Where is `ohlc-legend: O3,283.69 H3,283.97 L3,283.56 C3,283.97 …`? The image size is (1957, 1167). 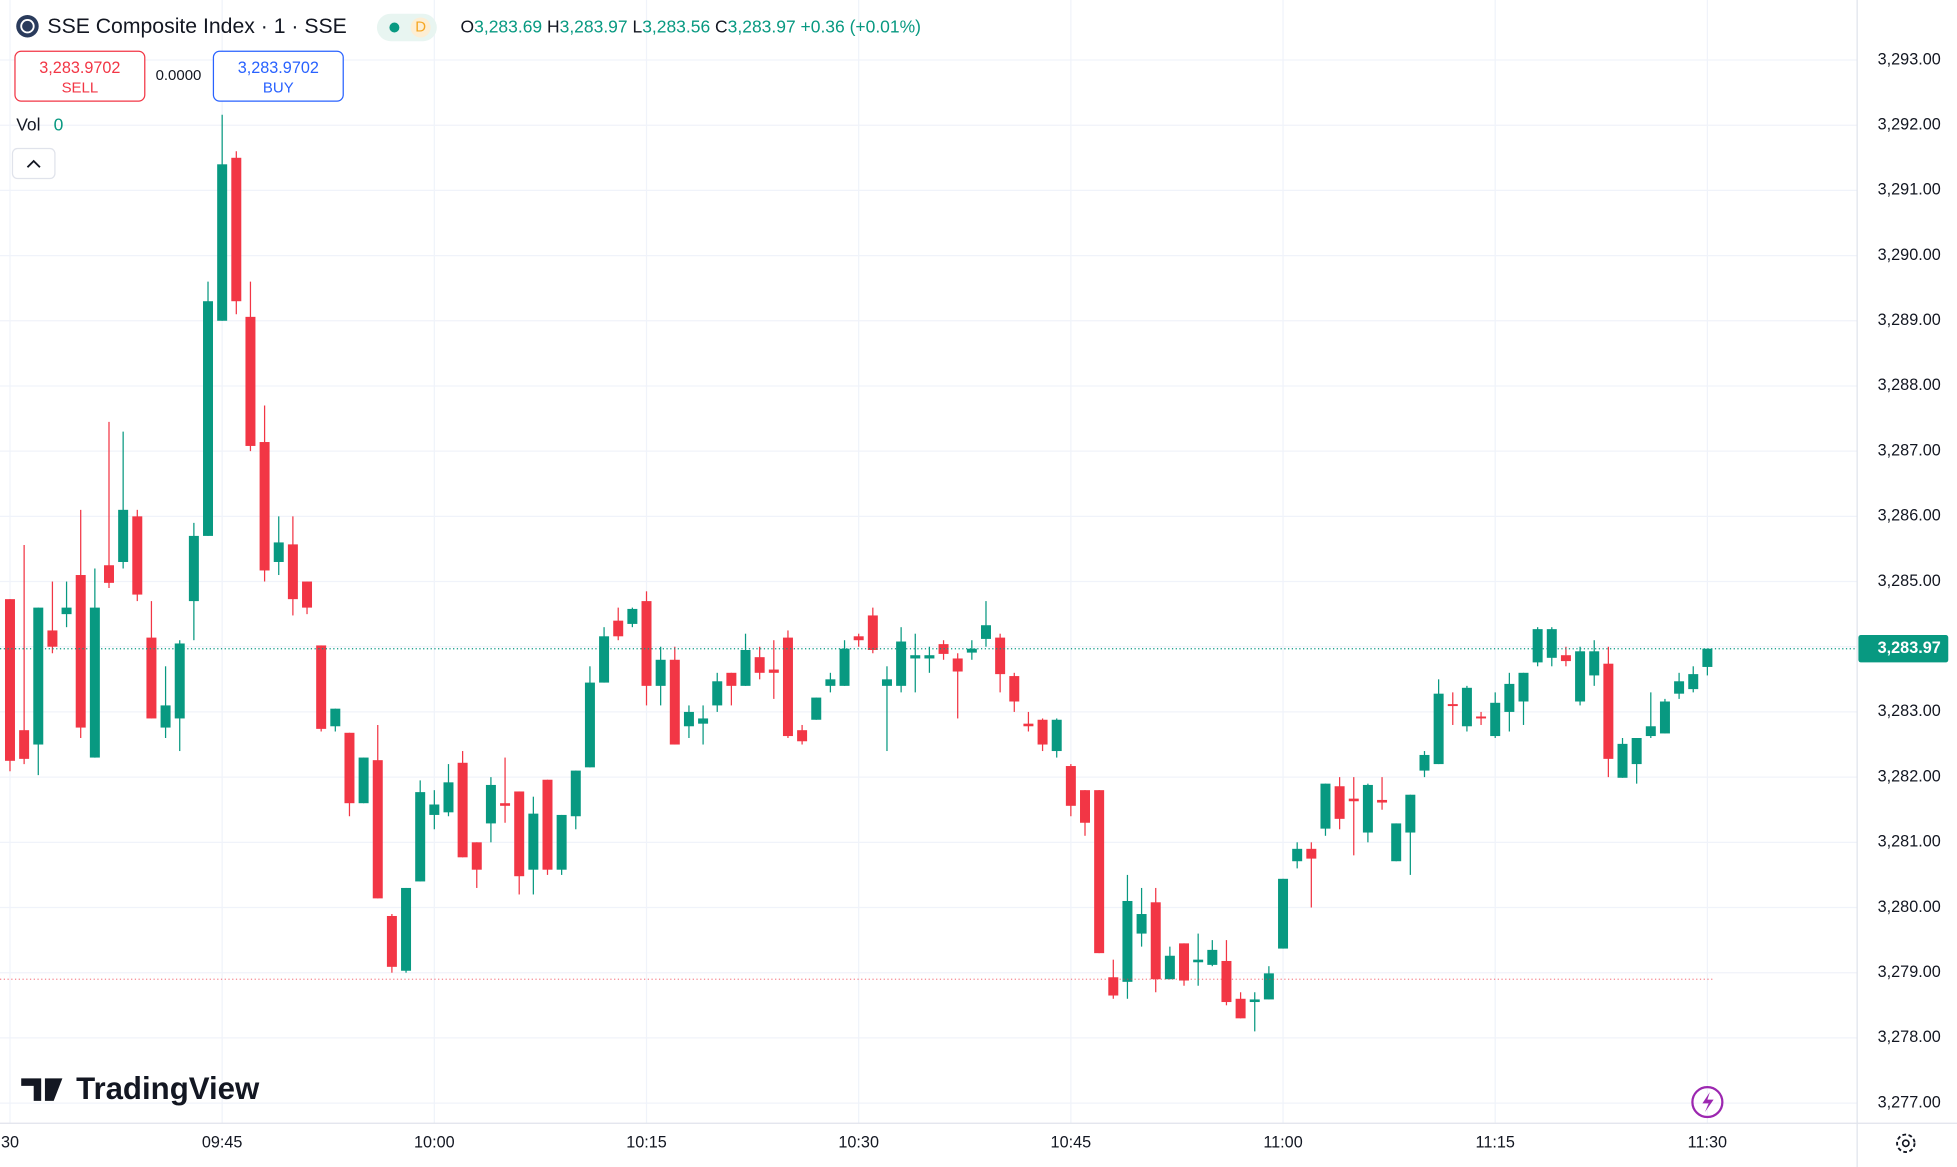
ohlc-legend: O3,283.69 H3,283.97 L3,283.56 C3,283.97 … is located at coordinates (691, 26).